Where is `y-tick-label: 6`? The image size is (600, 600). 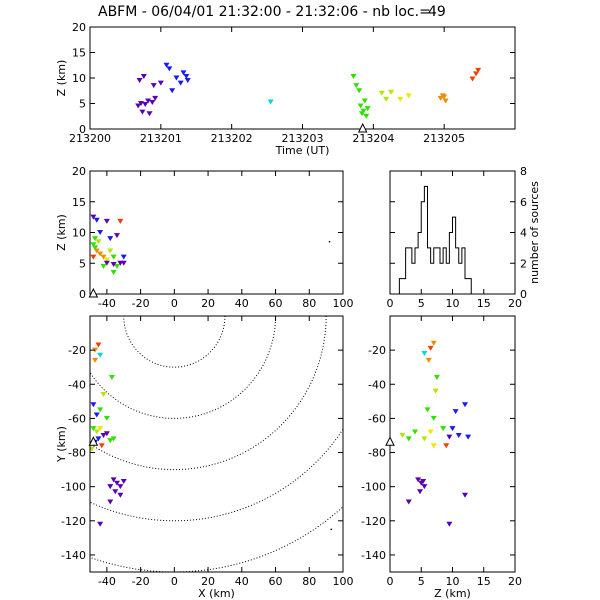 y-tick-label: 6 is located at coordinates (523, 202).